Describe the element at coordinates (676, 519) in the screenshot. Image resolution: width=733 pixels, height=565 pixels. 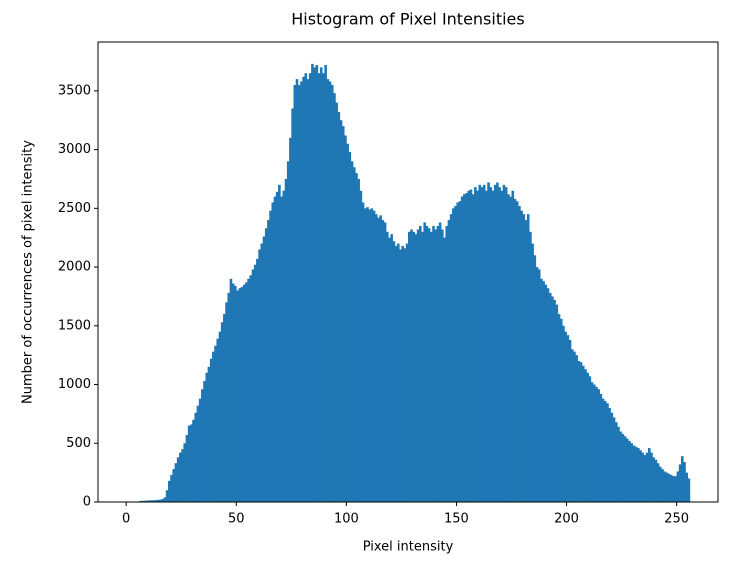
I see `x-tick-label: 250` at that location.